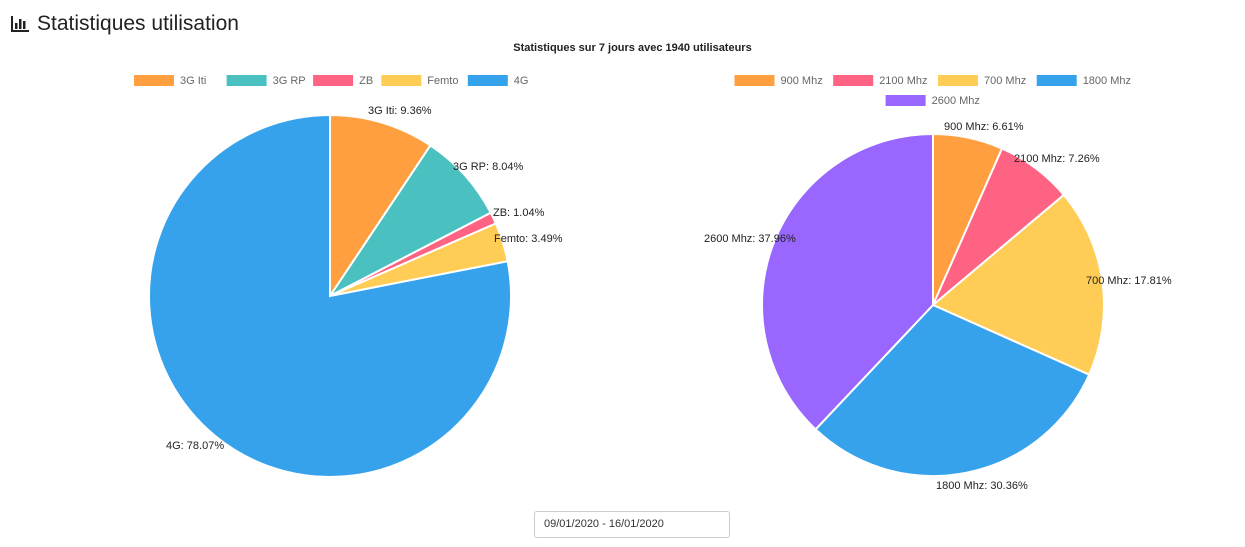  I want to click on legend-label: 700 Mhz, so click(1005, 81).